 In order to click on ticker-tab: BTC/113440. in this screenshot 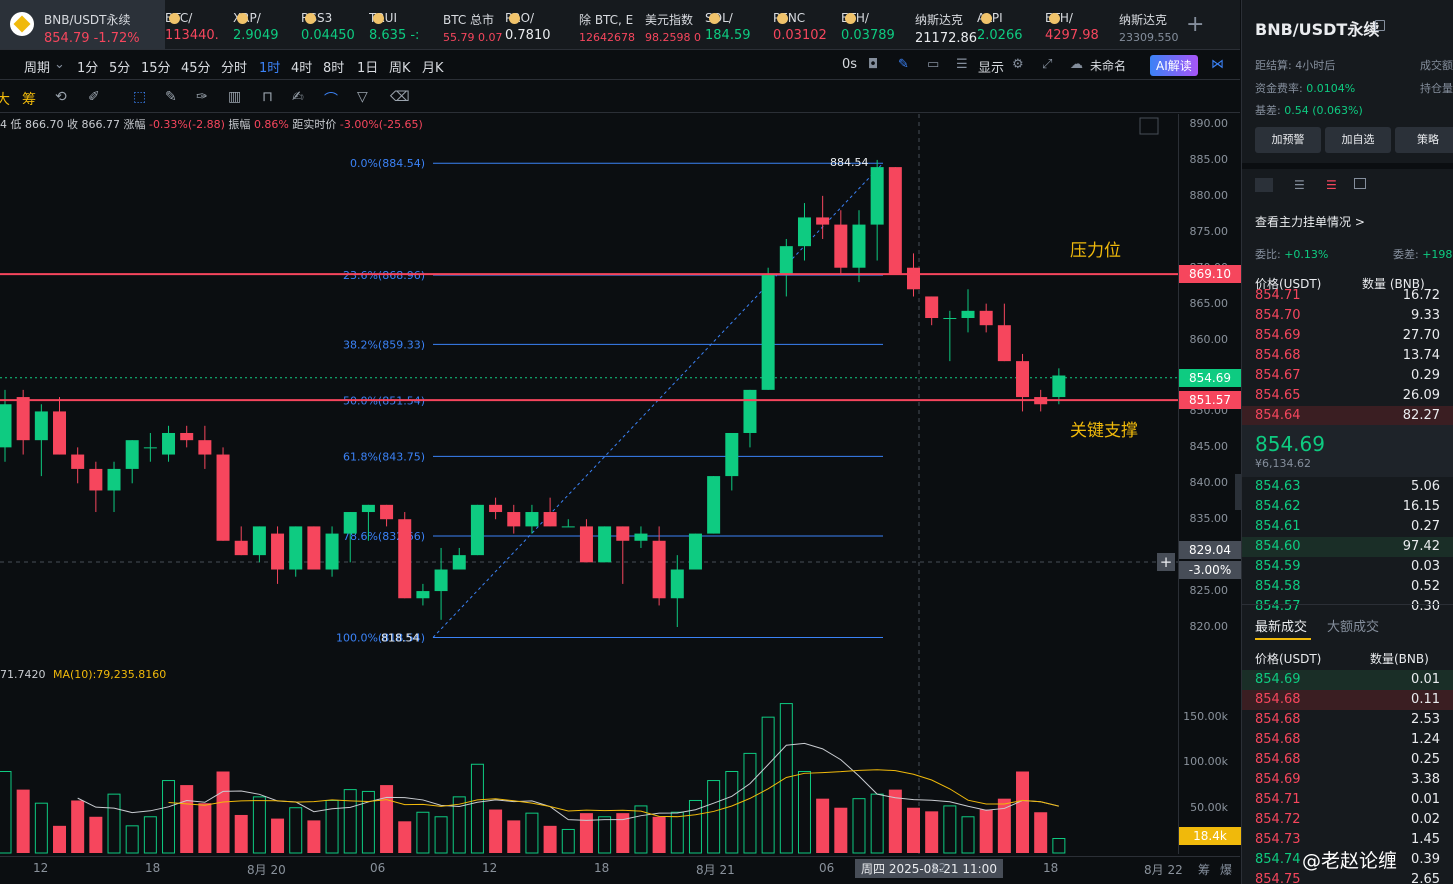, I will do `click(199, 24)`.